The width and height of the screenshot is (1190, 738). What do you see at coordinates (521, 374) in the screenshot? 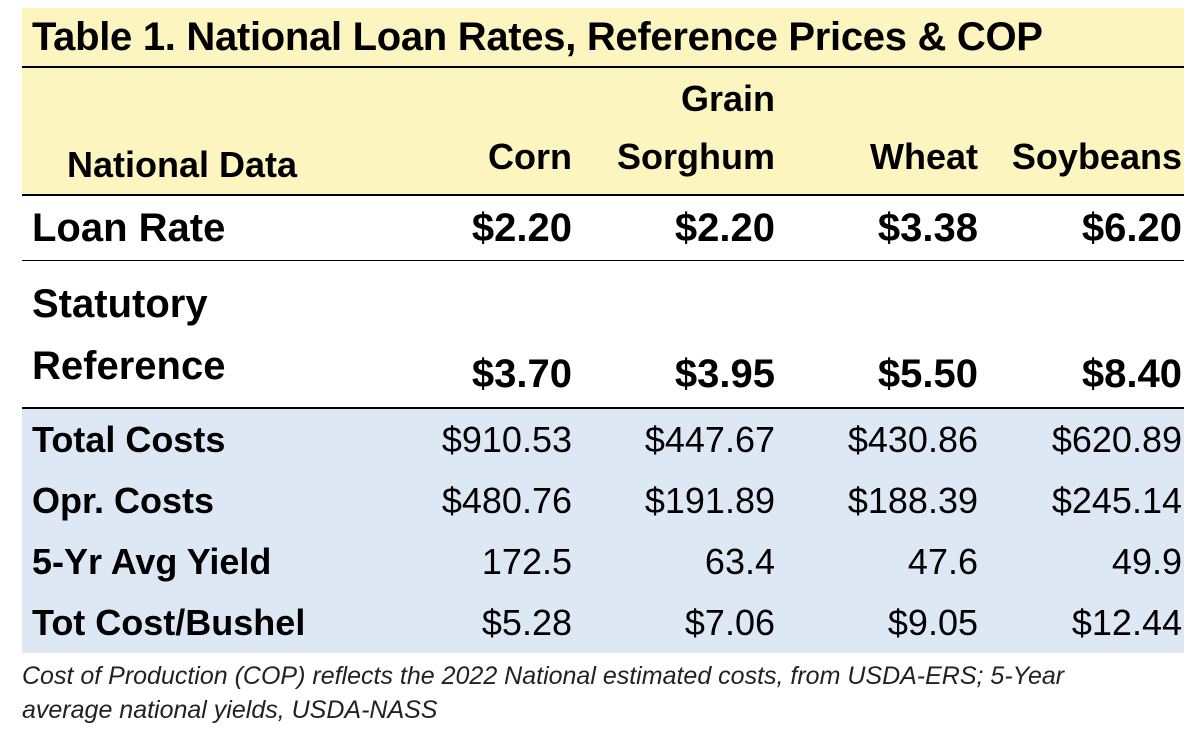
I see `cell-ref-corn: $3.70` at bounding box center [521, 374].